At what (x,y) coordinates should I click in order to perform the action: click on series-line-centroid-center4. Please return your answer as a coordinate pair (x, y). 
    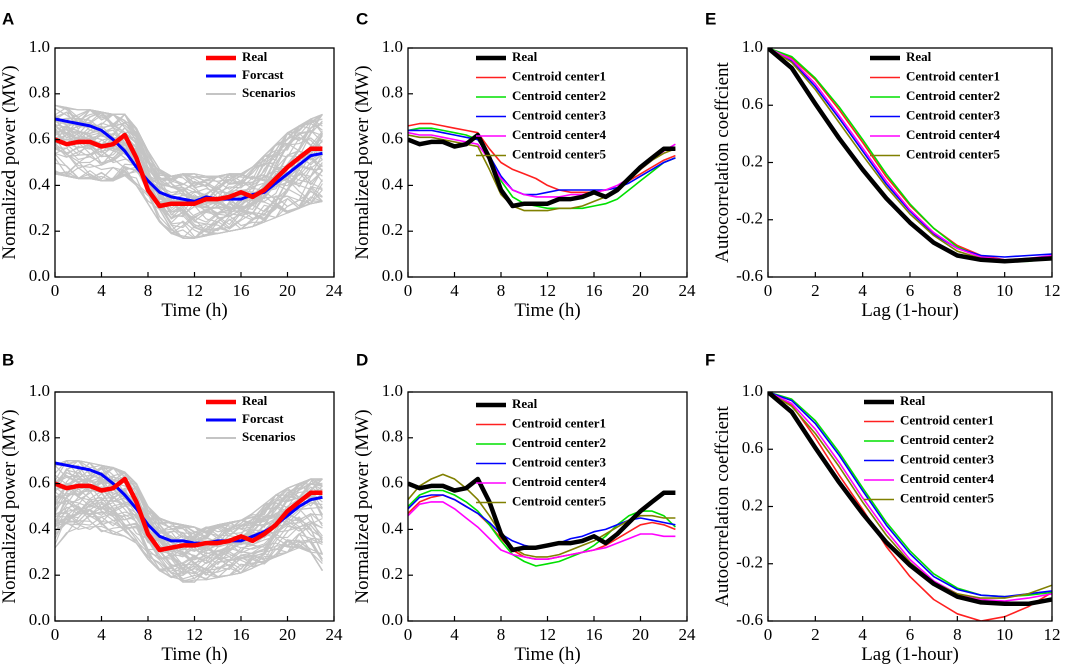
    Looking at the image, I should click on (910, 497).